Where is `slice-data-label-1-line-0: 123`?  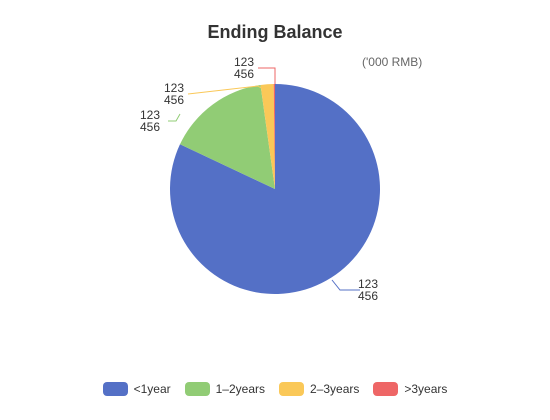 slice-data-label-1-line-0: 123 is located at coordinates (150, 115).